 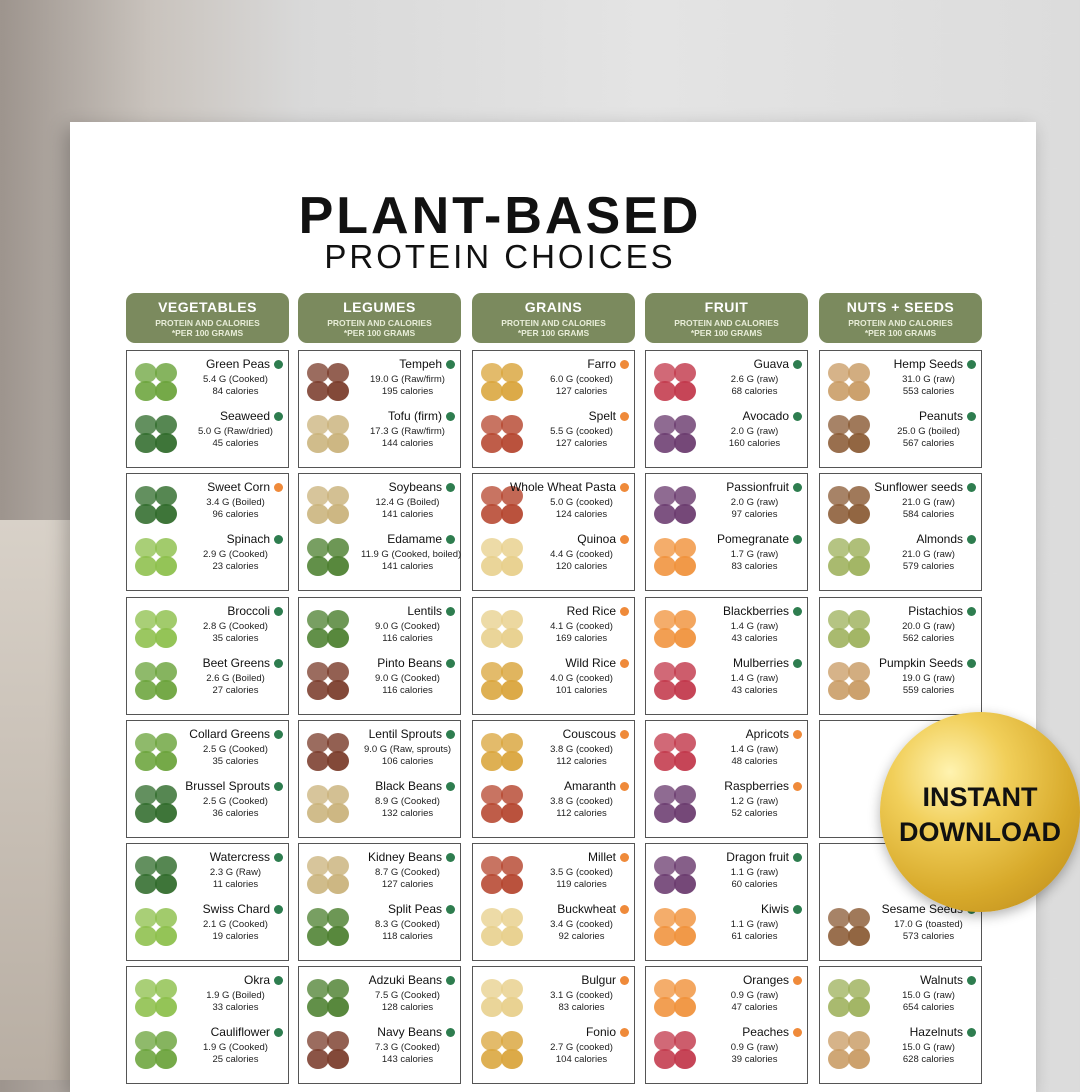 I want to click on item-name: Navy Beans, so click(x=409, y=1032).